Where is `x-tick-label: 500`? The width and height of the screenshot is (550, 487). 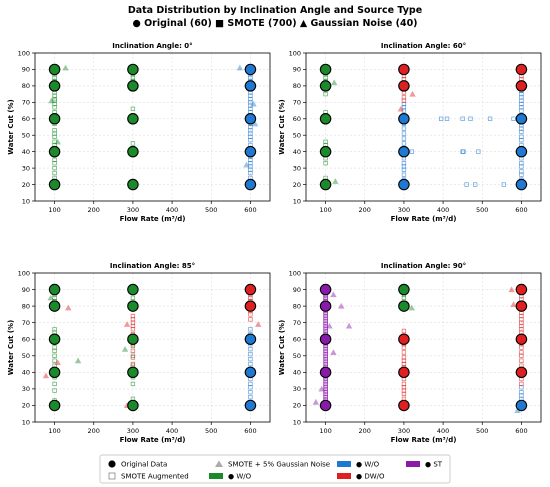 x-tick-label: 500 is located at coordinates (482, 431).